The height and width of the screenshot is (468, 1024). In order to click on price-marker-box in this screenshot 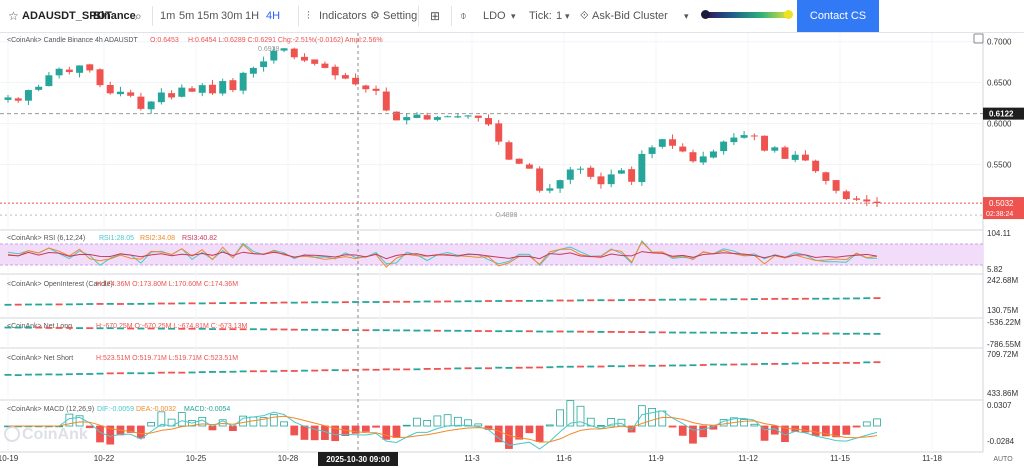, I will do `click(1003, 113)`.